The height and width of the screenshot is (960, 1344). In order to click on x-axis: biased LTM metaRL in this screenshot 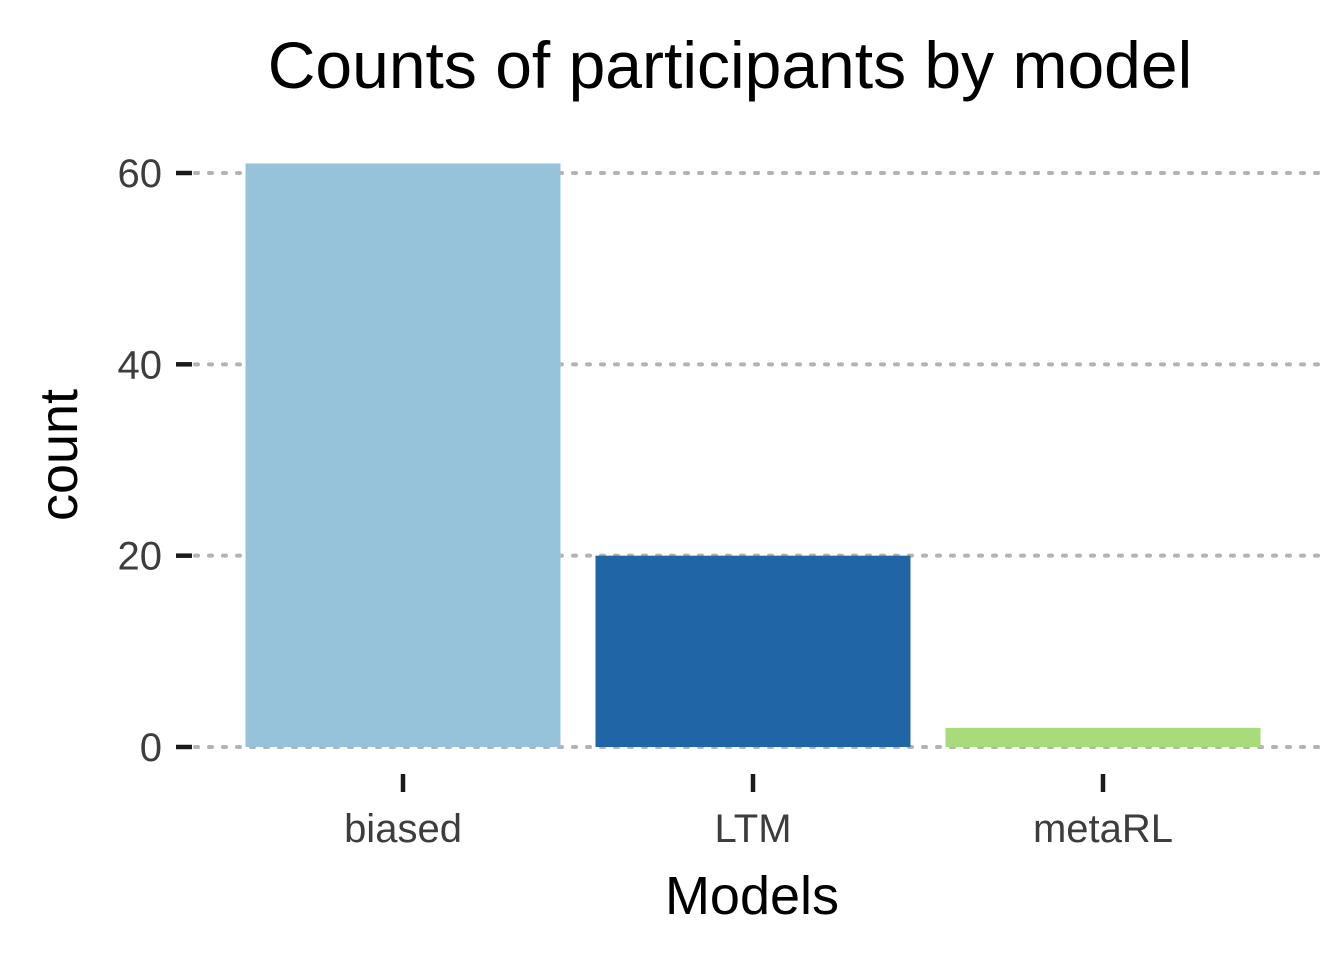, I will do `click(758, 812)`.